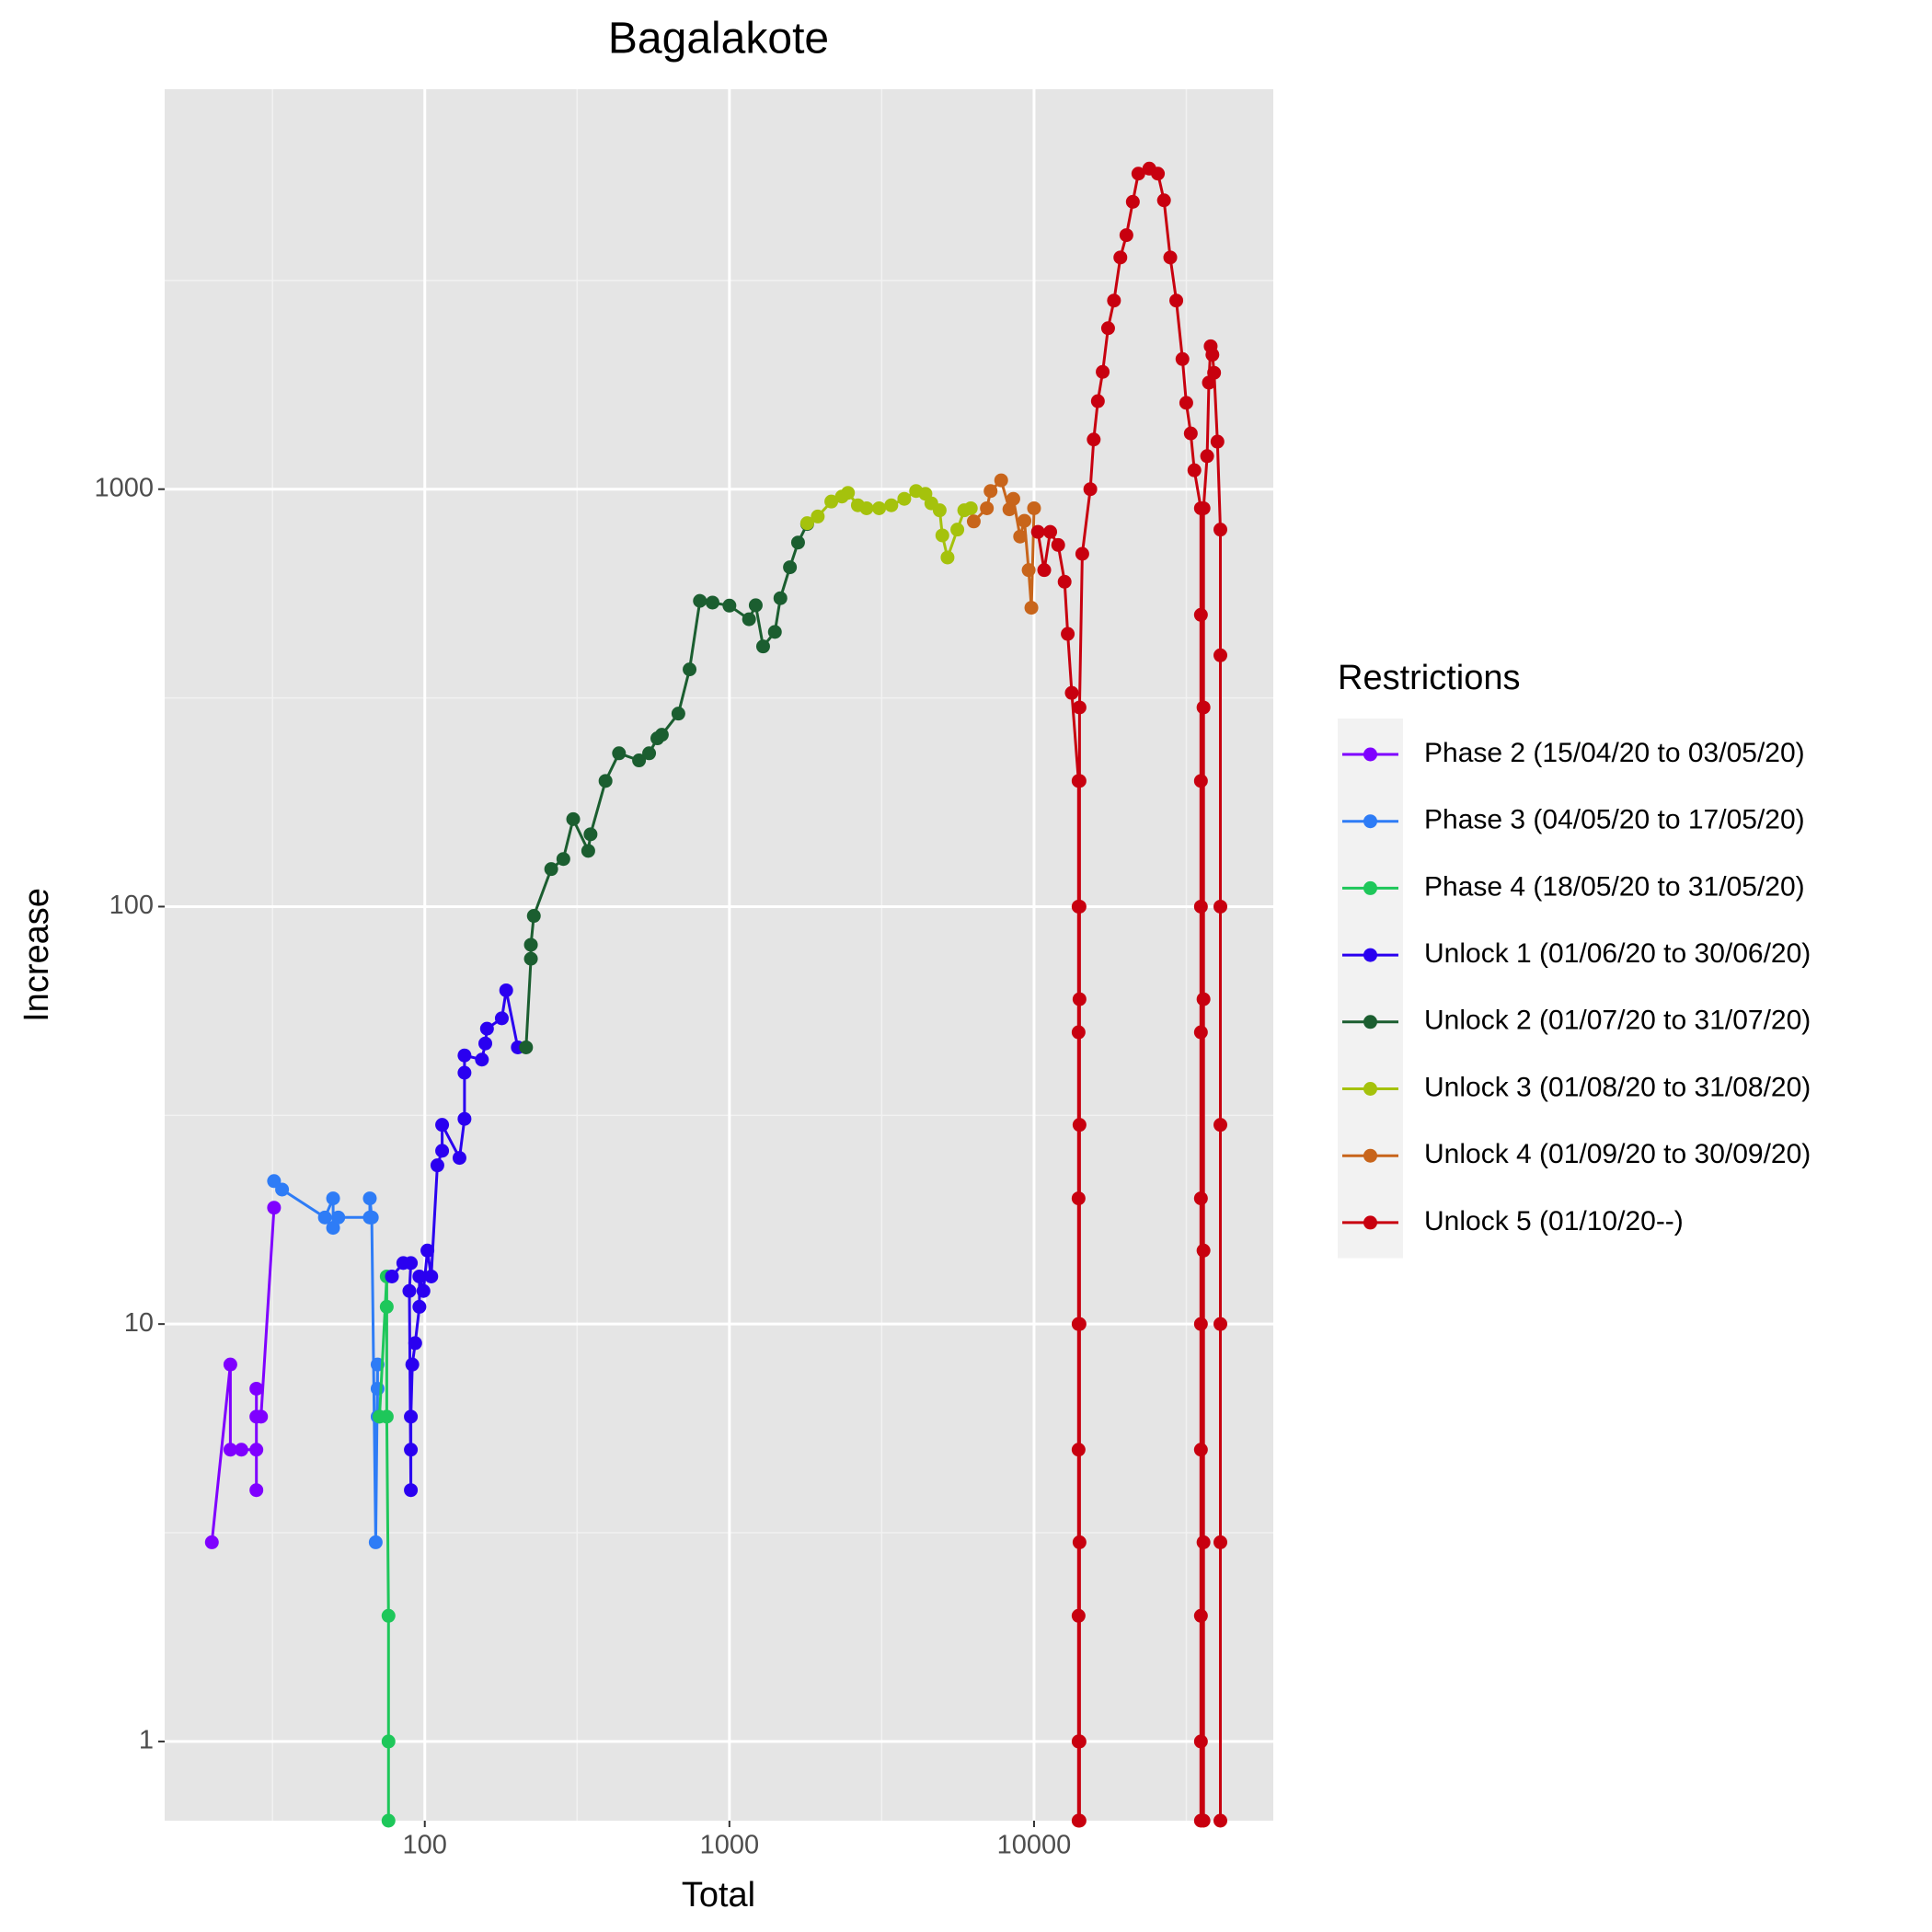 Image resolution: width=1932 pixels, height=1932 pixels. I want to click on y-axis-title: Increase, so click(36, 955).